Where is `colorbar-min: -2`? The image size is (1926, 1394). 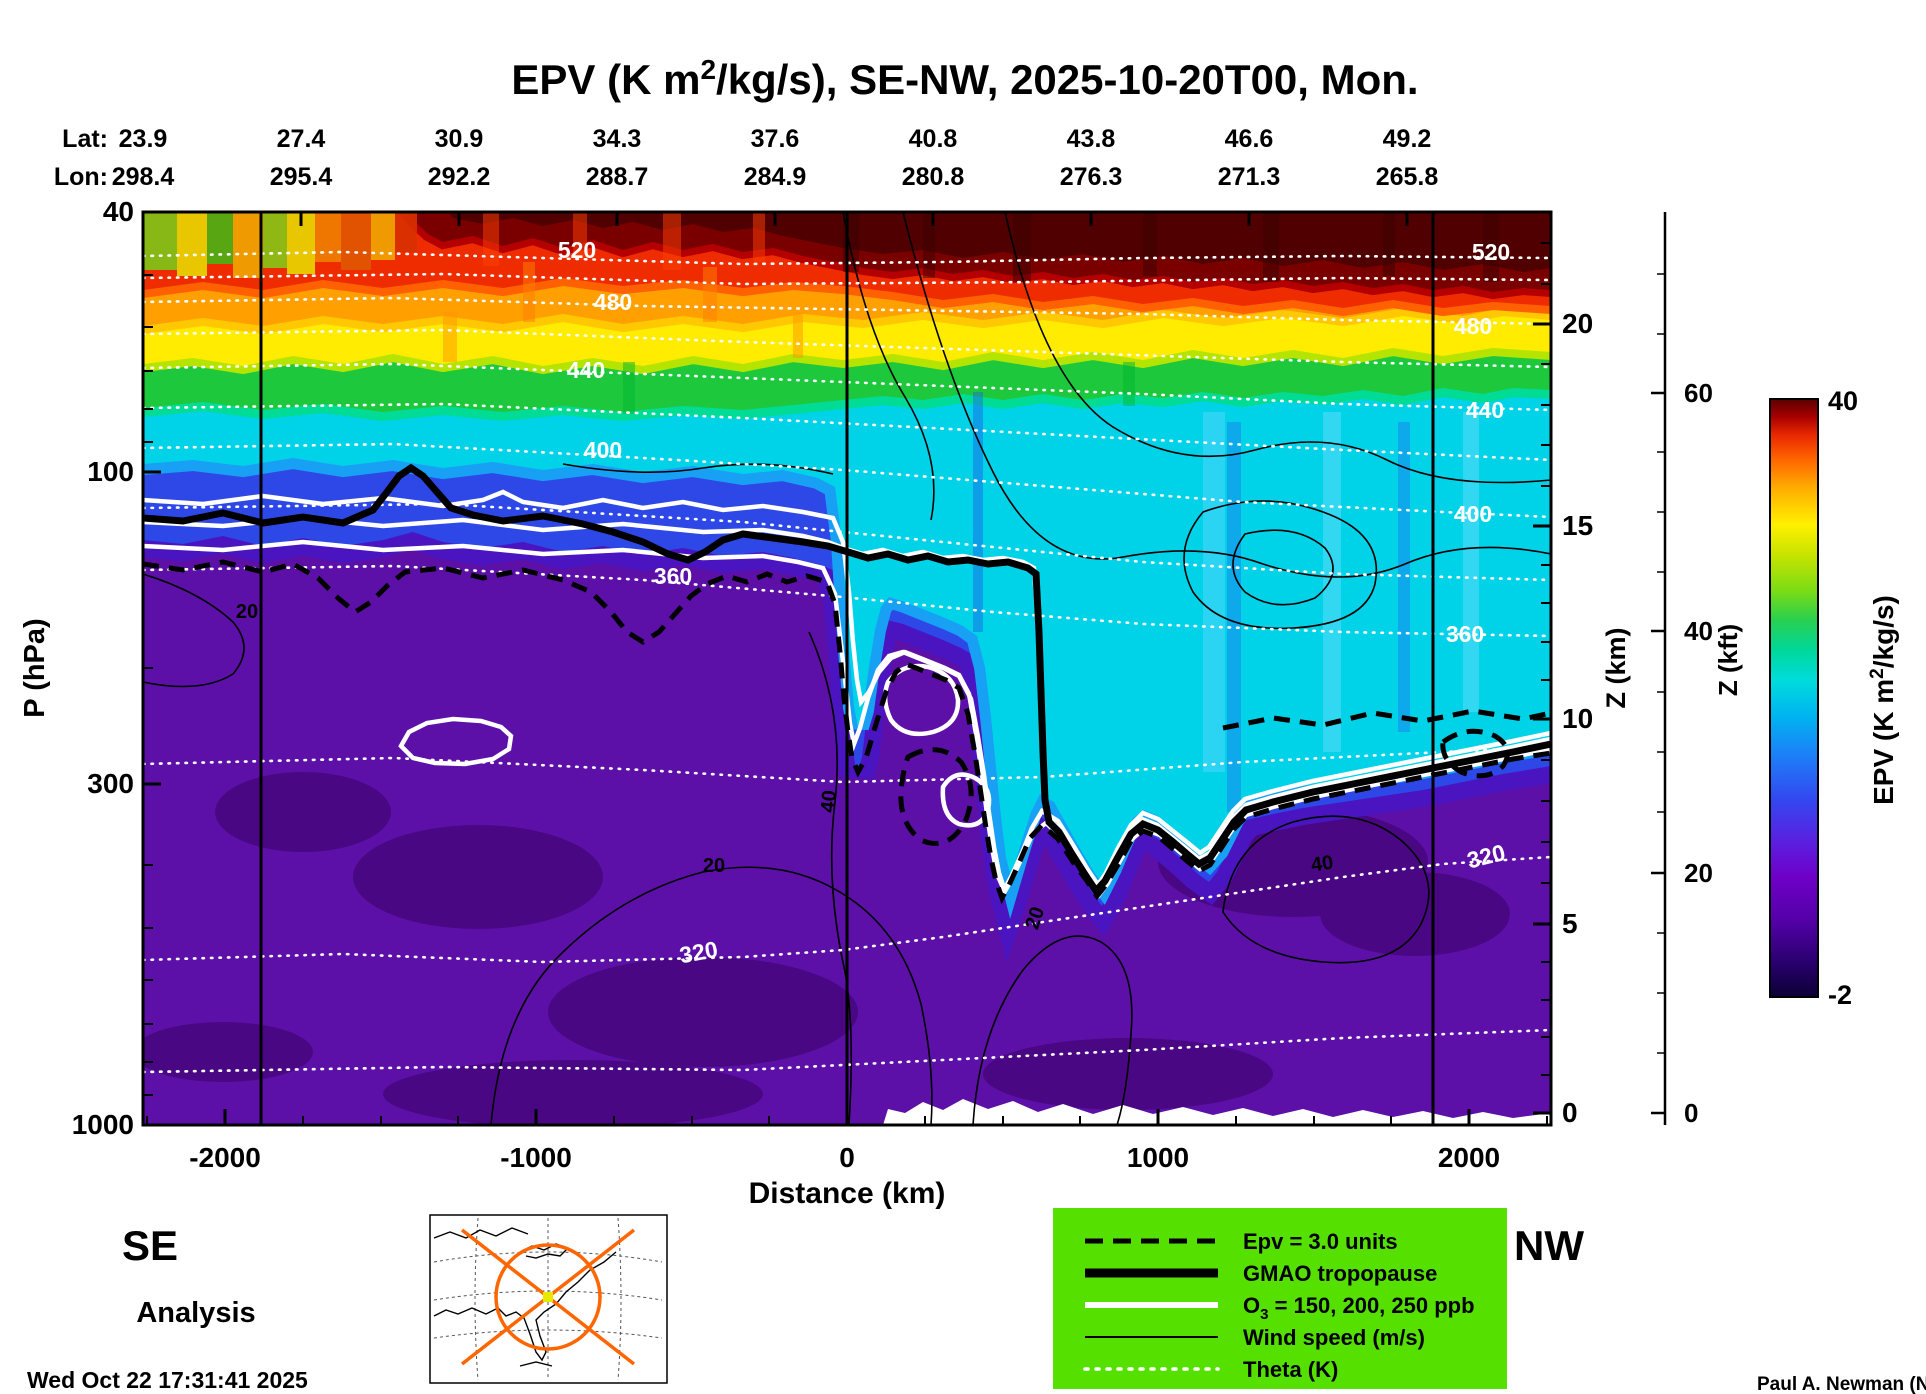
colorbar-min: -2 is located at coordinates (1840, 995).